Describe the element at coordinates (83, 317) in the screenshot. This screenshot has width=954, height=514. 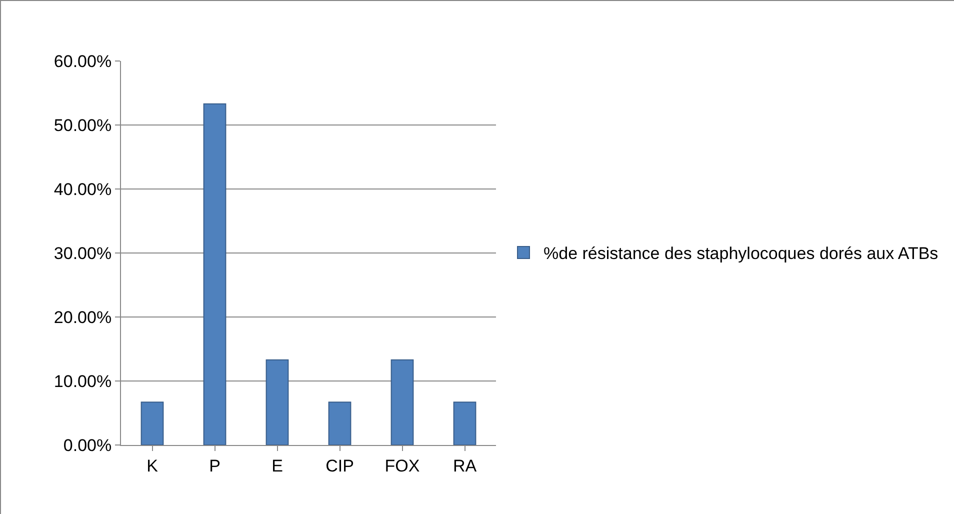
I see `y-tick-label: 20.00%` at that location.